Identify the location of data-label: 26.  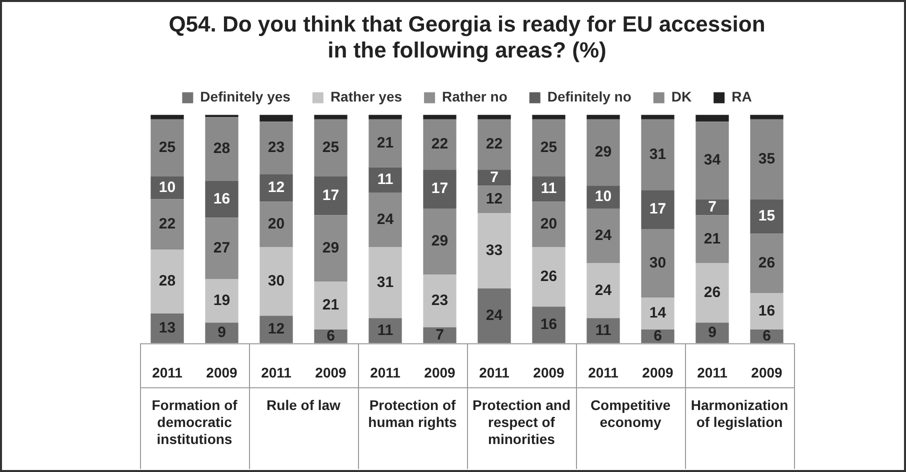
(767, 263).